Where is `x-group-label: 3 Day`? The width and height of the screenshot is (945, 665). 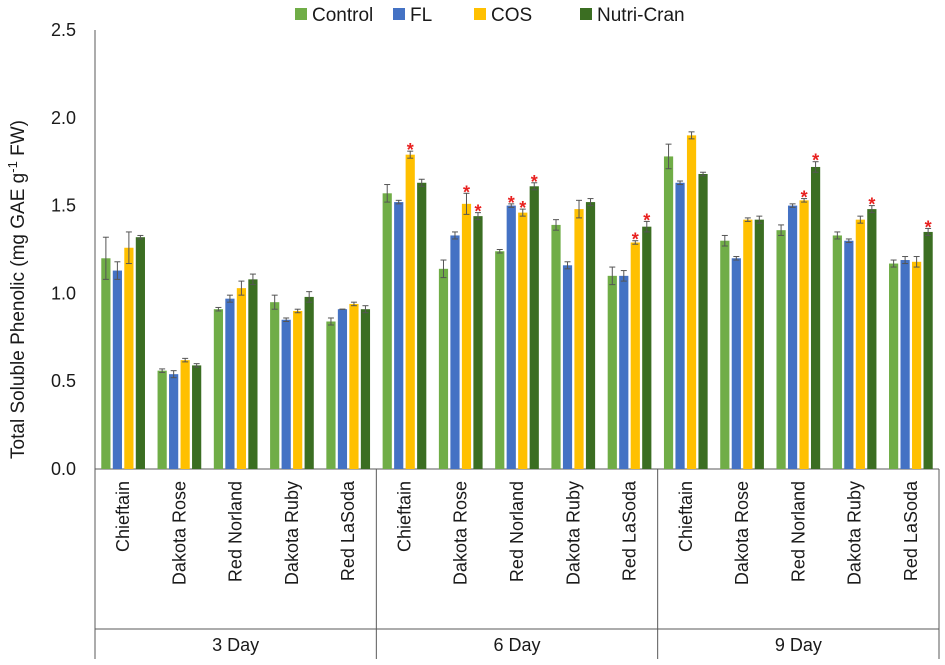
x-group-label: 3 Day is located at coordinates (235, 645).